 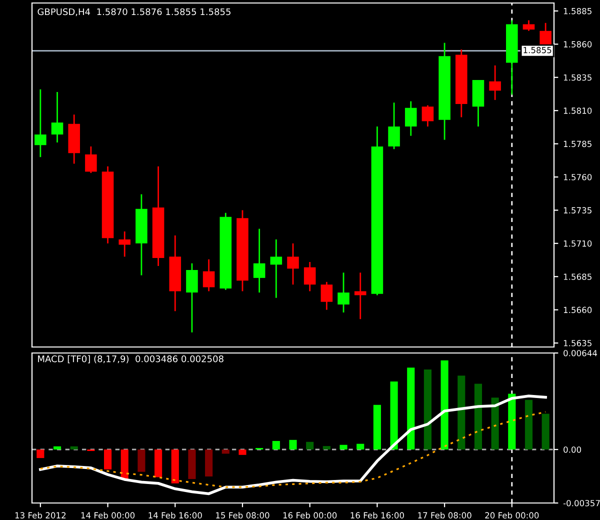 I want to click on x-tick-label: 14 Feb 16:00, so click(x=175, y=515).